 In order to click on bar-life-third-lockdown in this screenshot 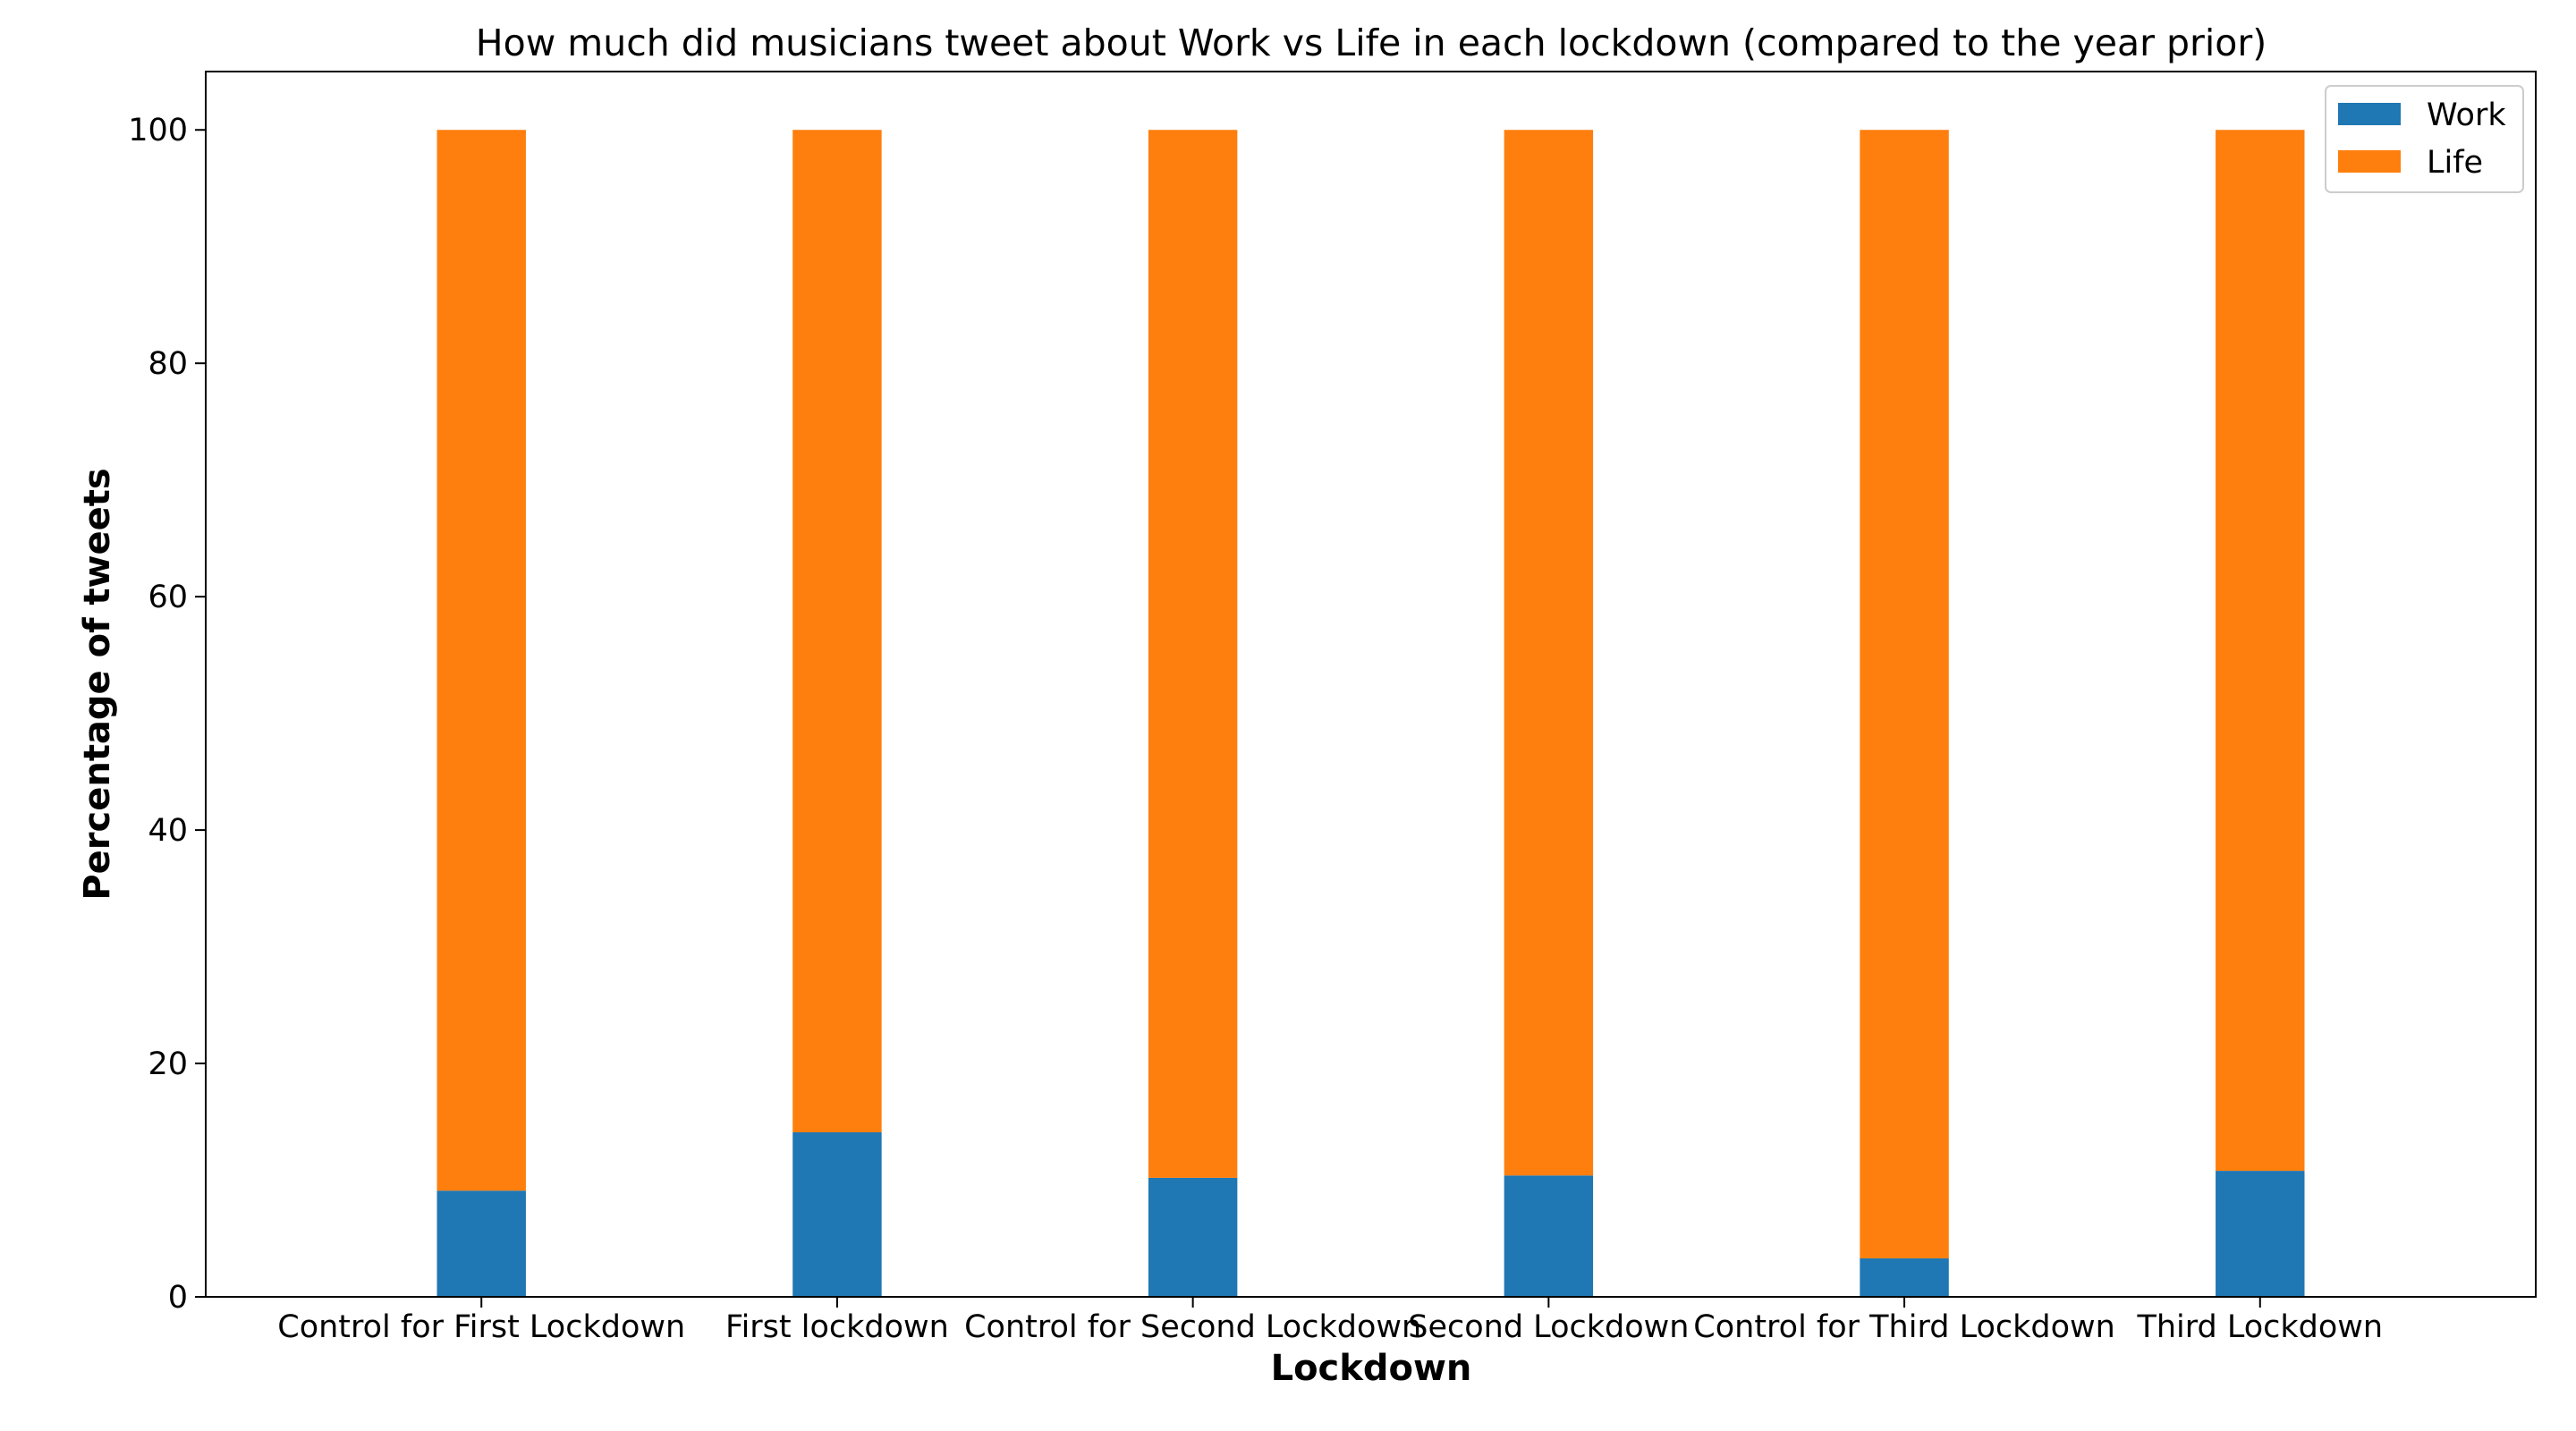, I will do `click(2260, 651)`.